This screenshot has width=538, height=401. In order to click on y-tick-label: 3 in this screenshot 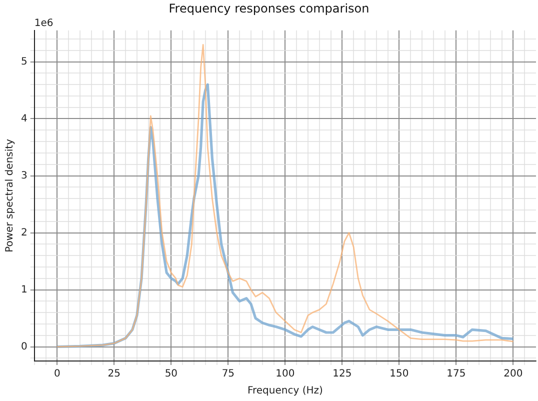, I will do `click(24, 176)`.